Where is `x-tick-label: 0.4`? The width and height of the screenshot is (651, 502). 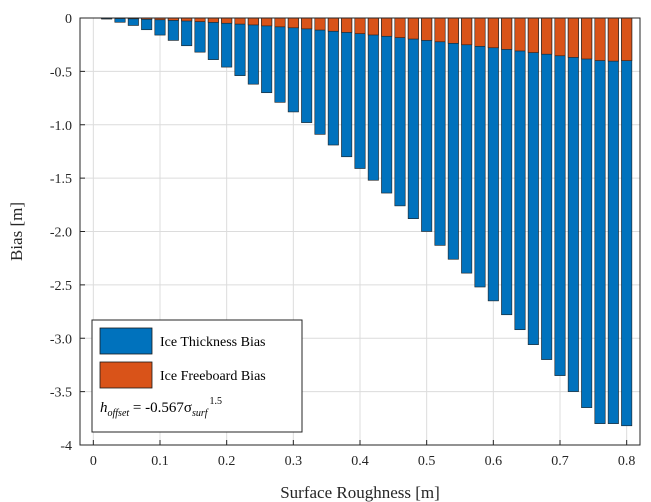 x-tick-label: 0.4 is located at coordinates (360, 461).